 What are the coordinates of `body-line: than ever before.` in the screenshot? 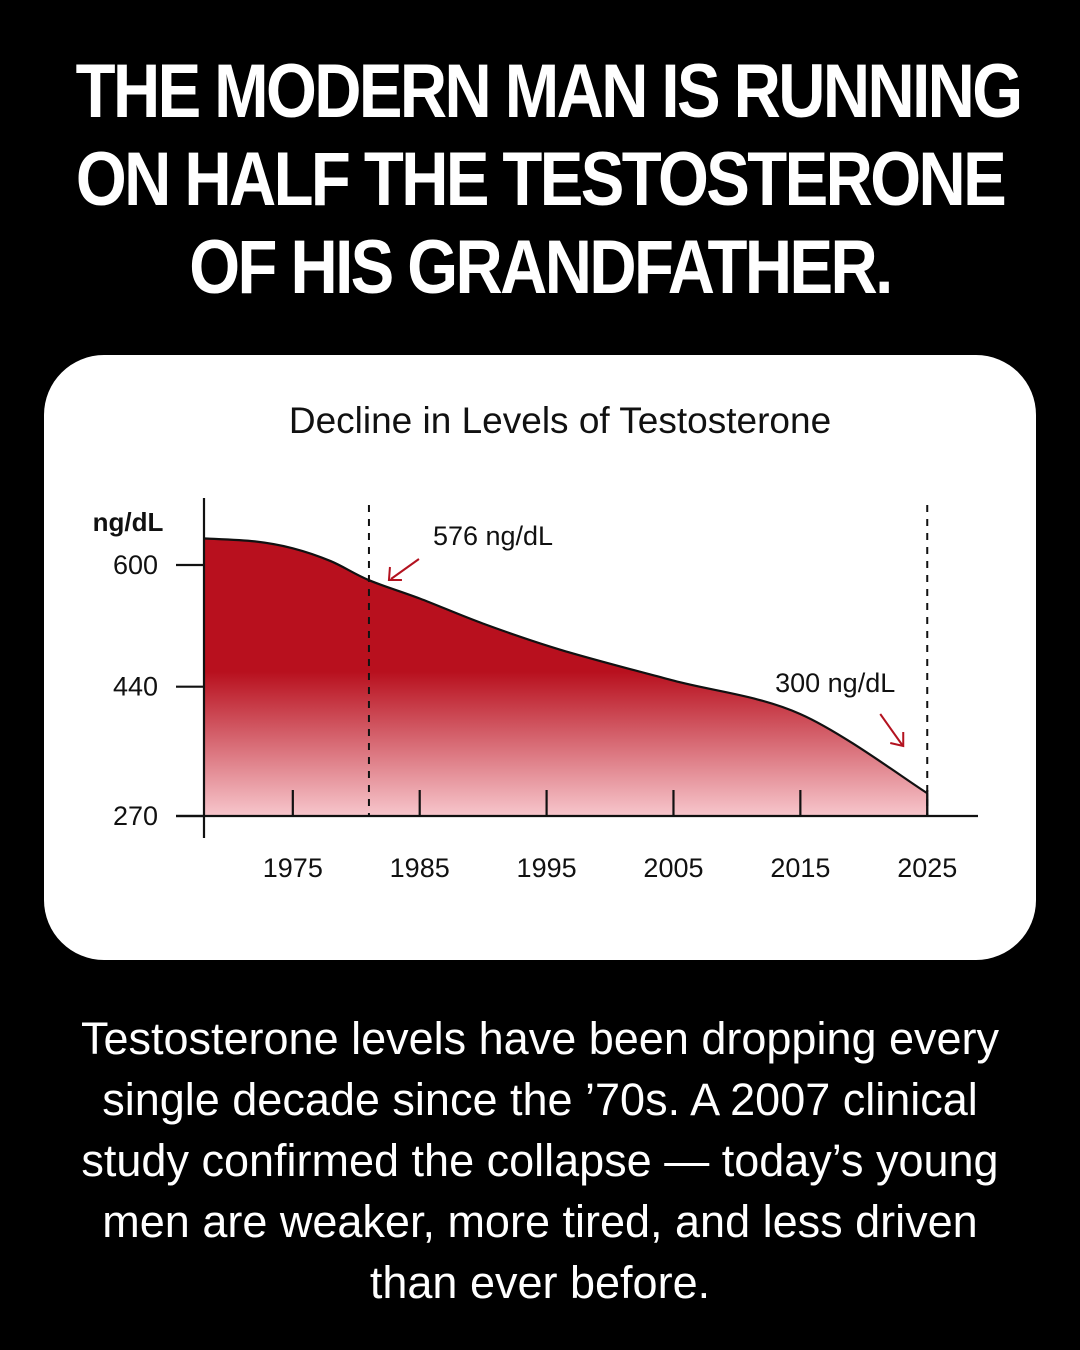 It's located at (540, 1282).